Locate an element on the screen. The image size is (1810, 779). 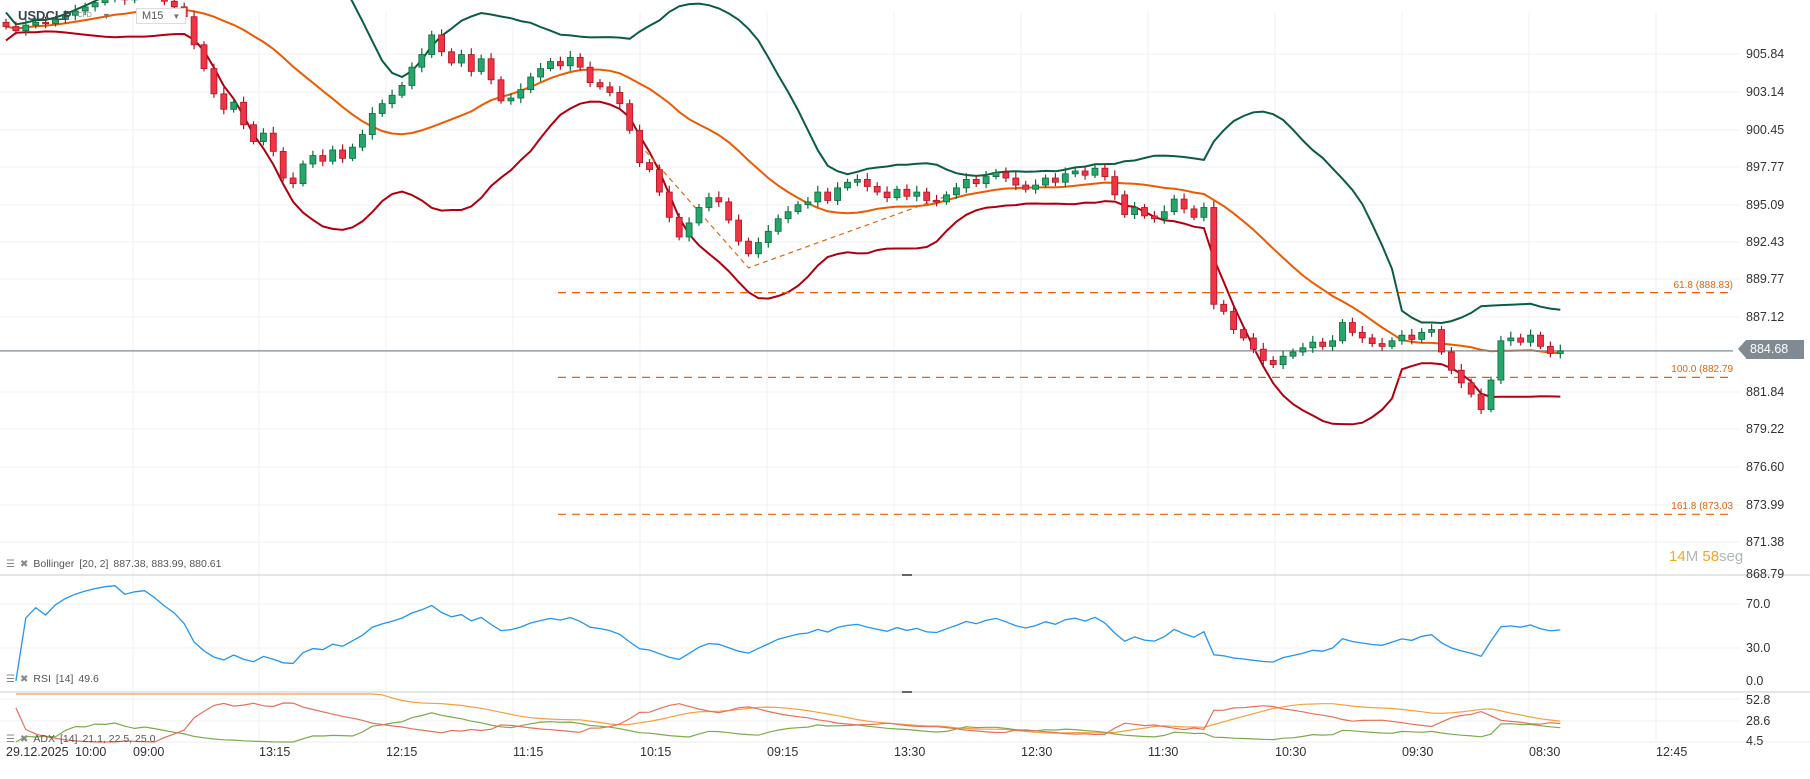
rsi-legend: ☰ ✖ RSI [14] 49.6 is located at coordinates (52, 679).